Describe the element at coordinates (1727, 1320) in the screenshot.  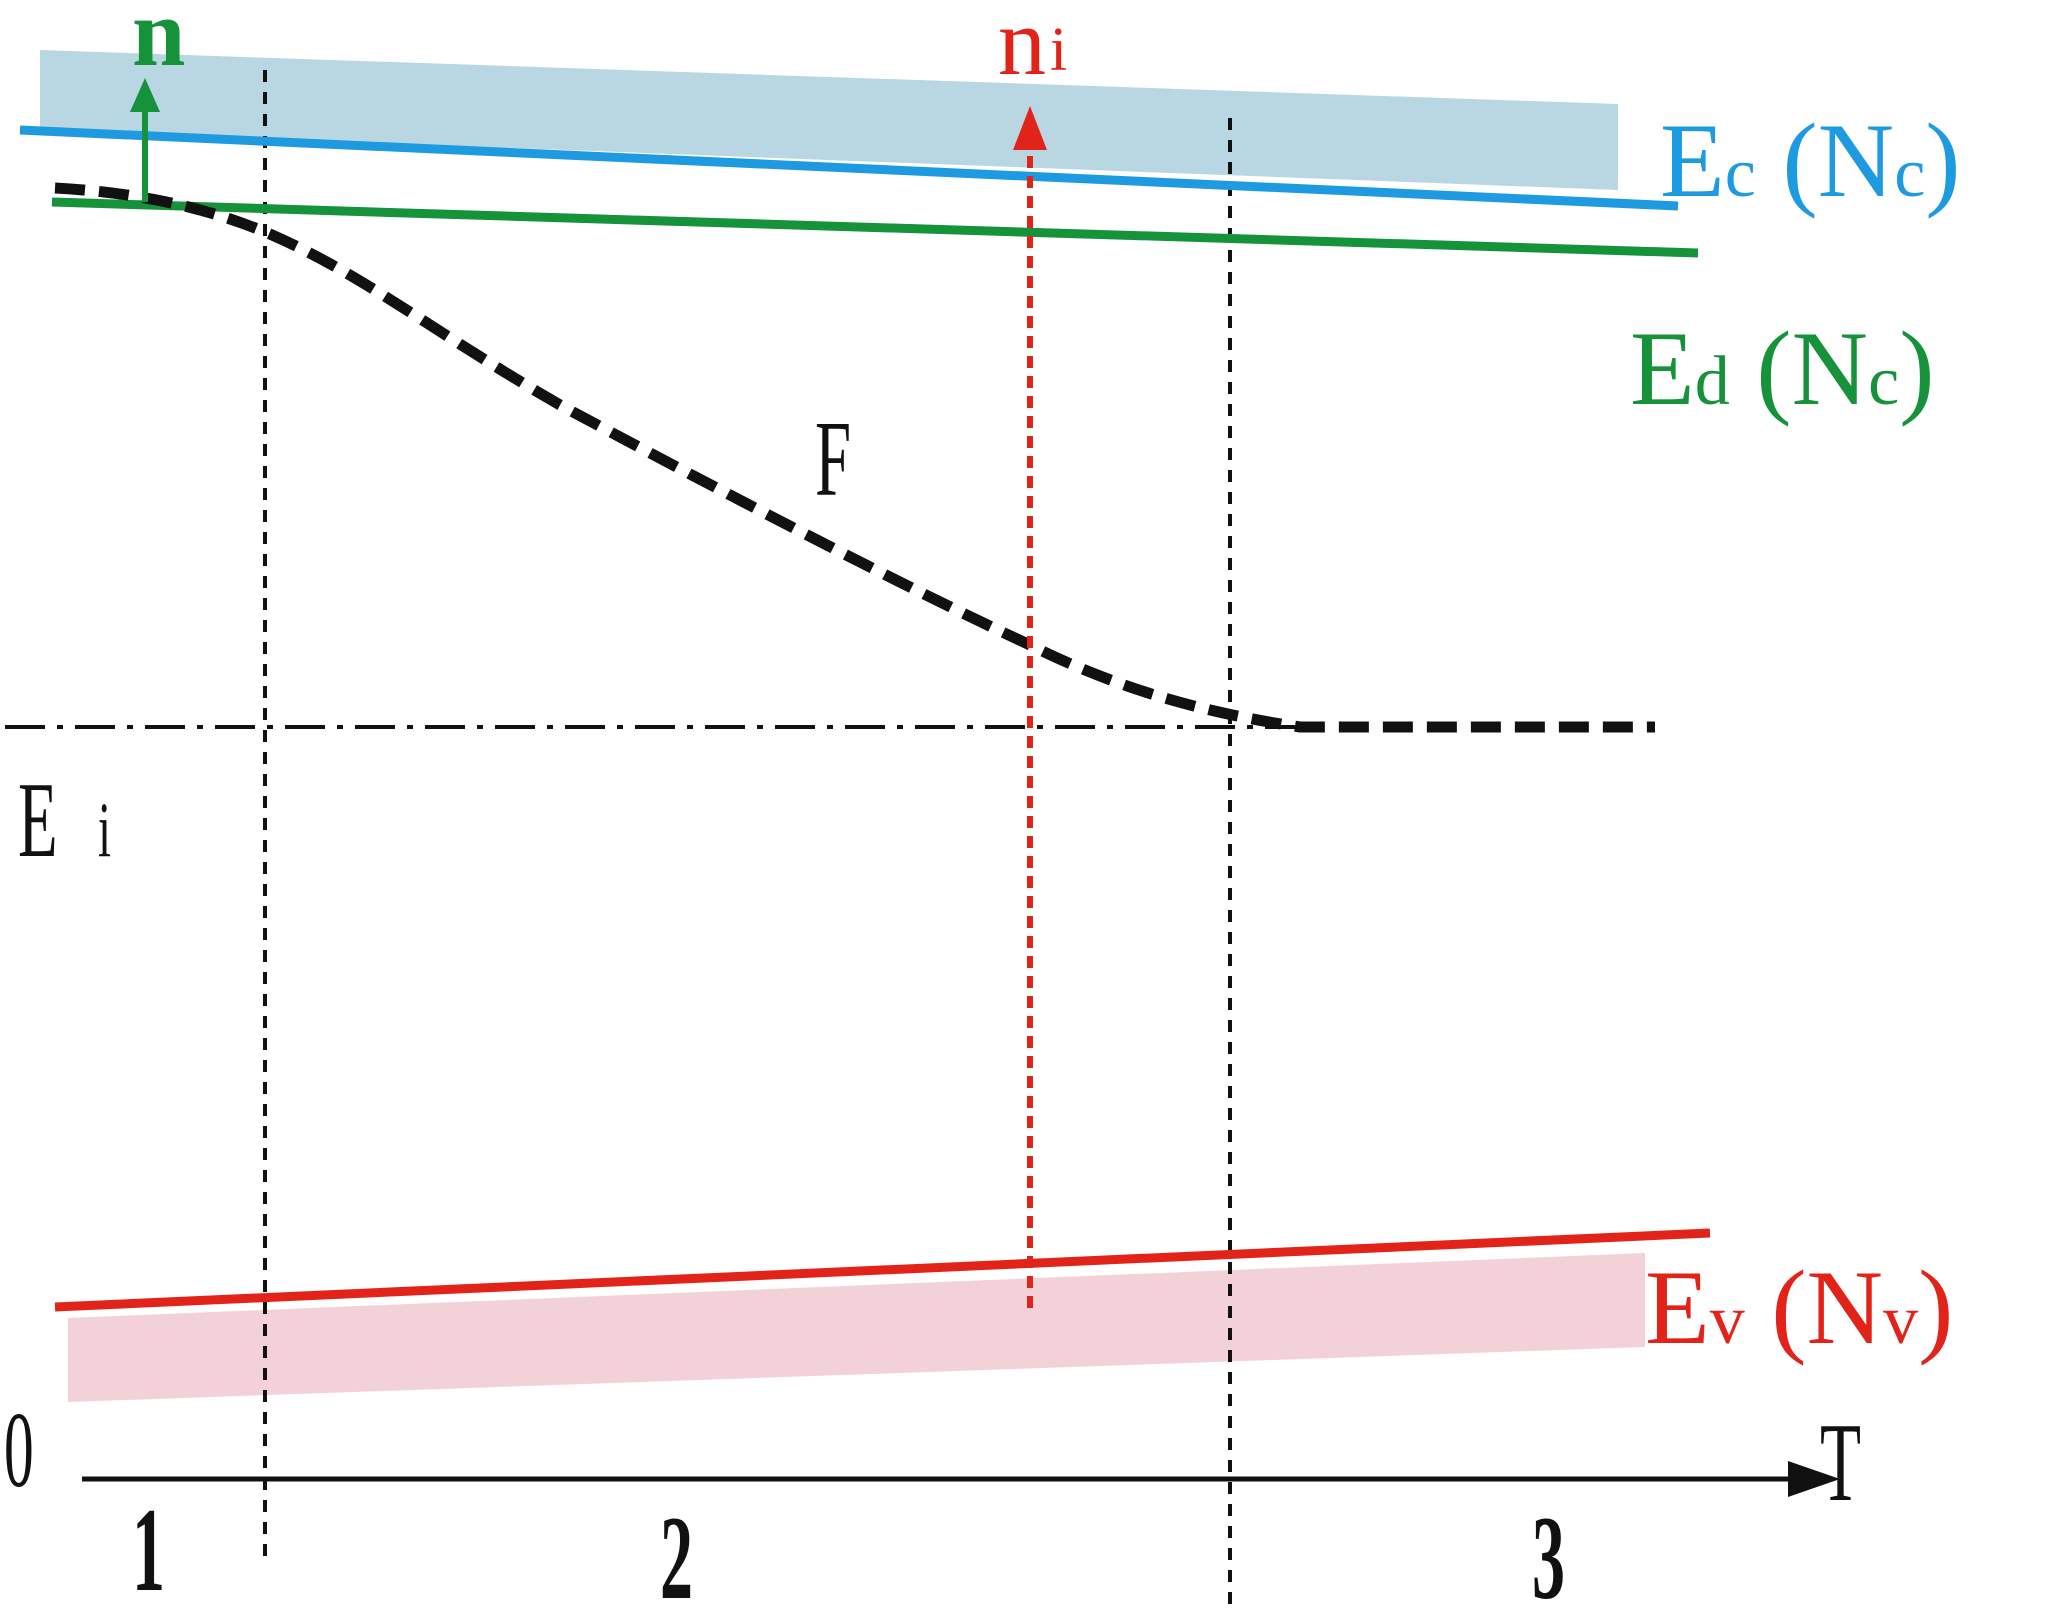
I see `ev-subscript: v` at that location.